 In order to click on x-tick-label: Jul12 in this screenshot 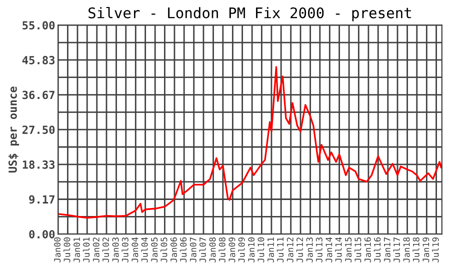, I will do `click(300, 250)`.